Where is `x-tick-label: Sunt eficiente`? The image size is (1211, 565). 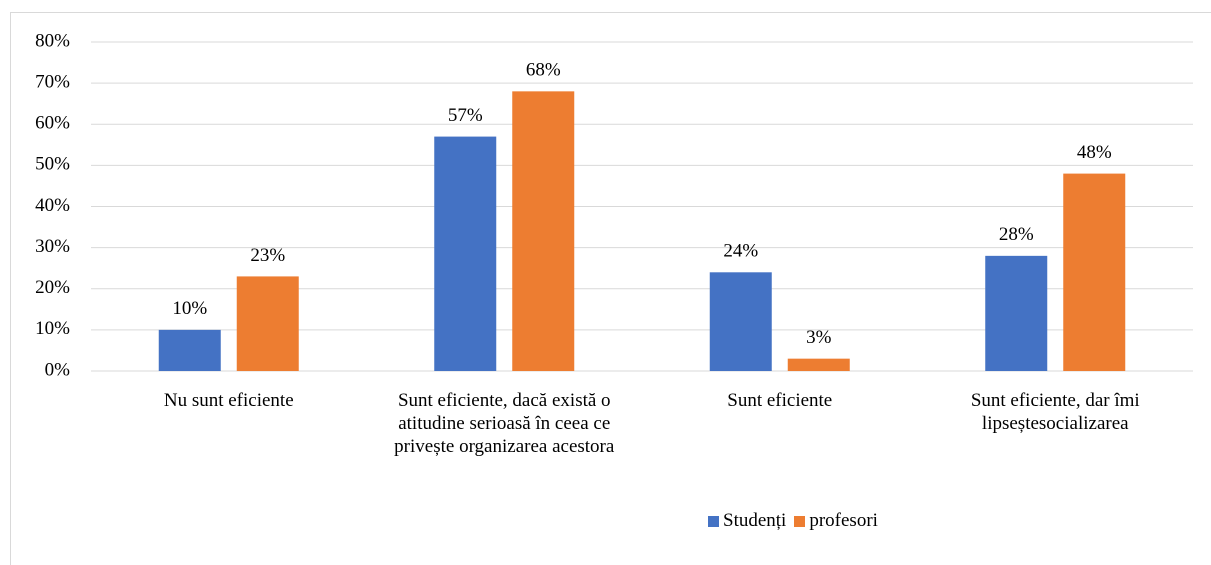
x-tick-label: Sunt eficiente is located at coordinates (780, 400).